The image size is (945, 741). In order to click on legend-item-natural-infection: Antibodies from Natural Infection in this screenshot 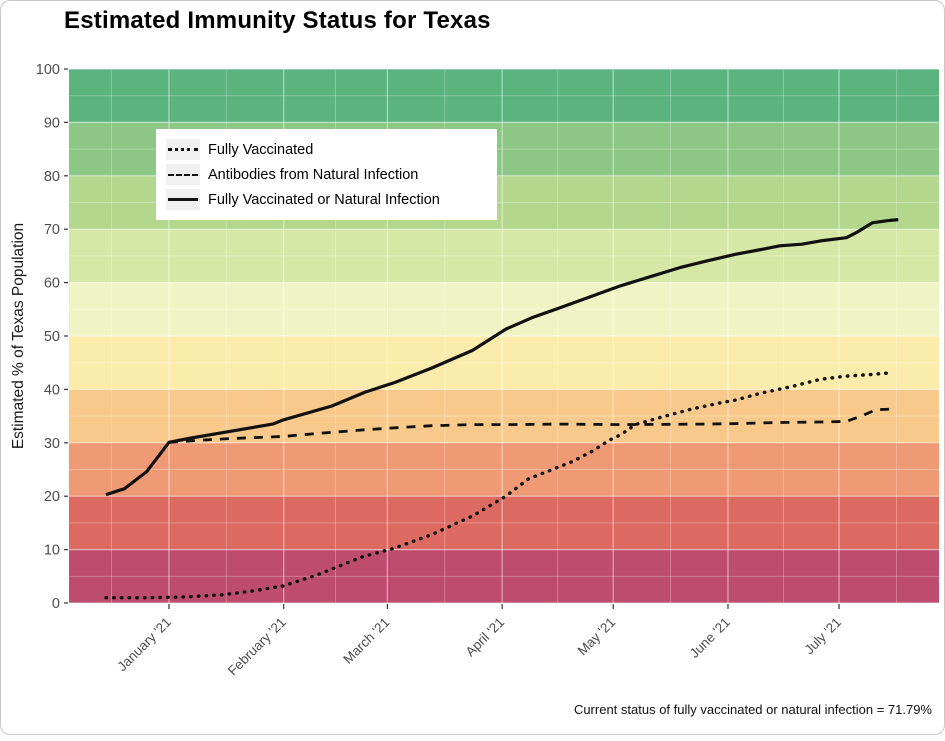, I will do `click(325, 174)`.